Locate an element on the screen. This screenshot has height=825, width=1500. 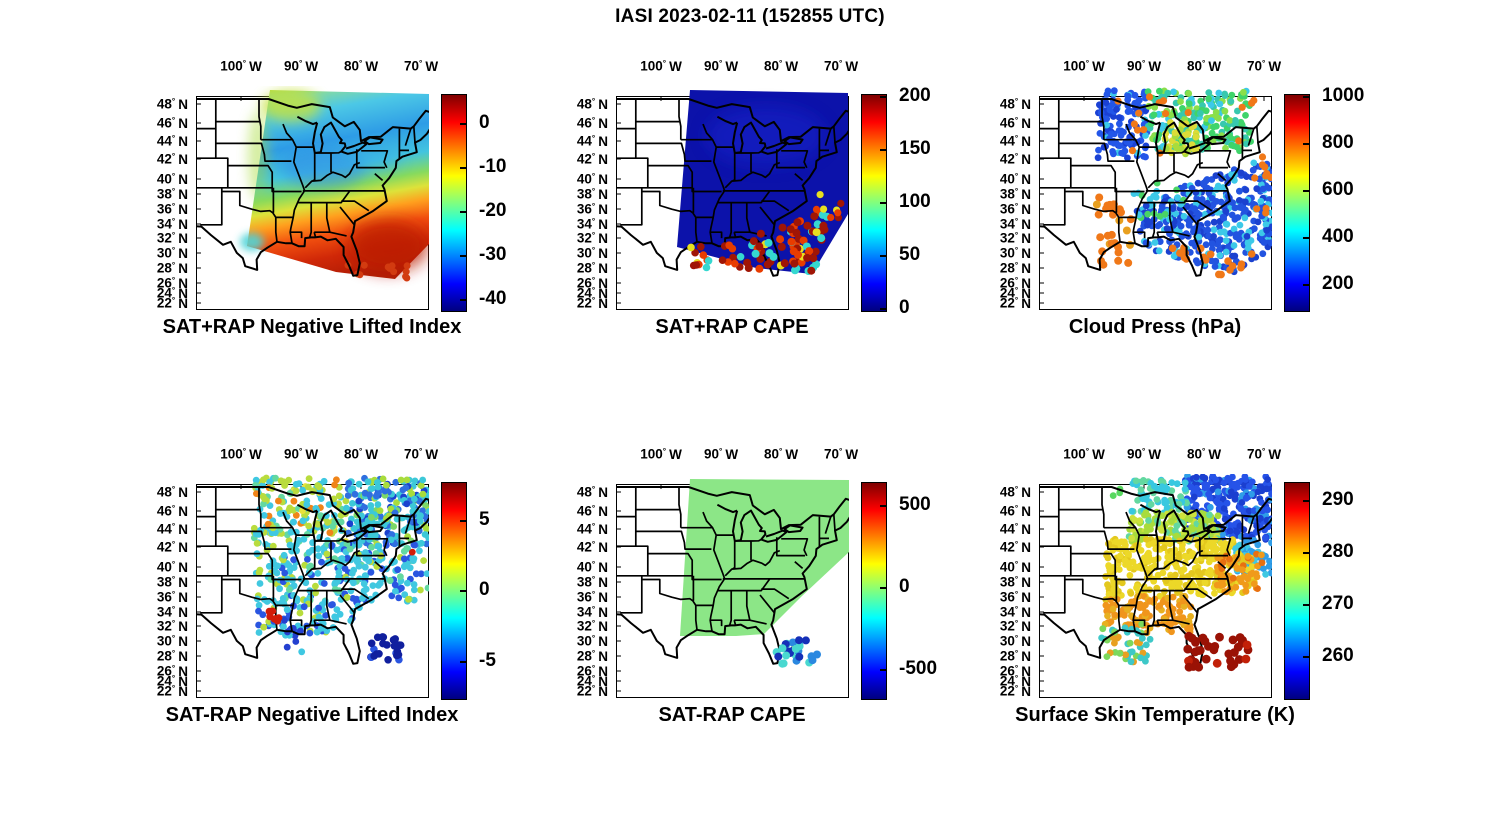
panel-title: SAT-RAP CAPE is located at coordinates (732, 715).